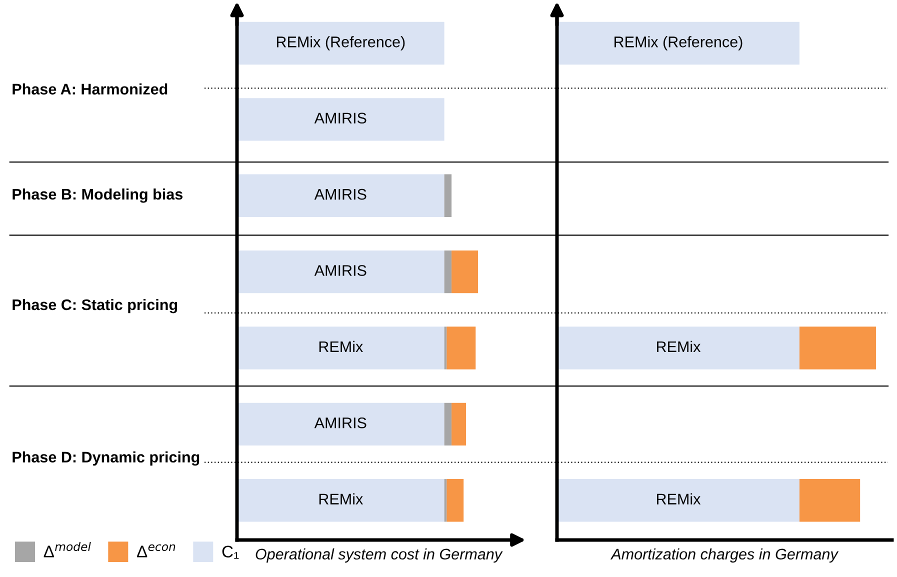  Describe the element at coordinates (95, 306) in the screenshot. I see `text: Phase C: Static pricing` at that location.